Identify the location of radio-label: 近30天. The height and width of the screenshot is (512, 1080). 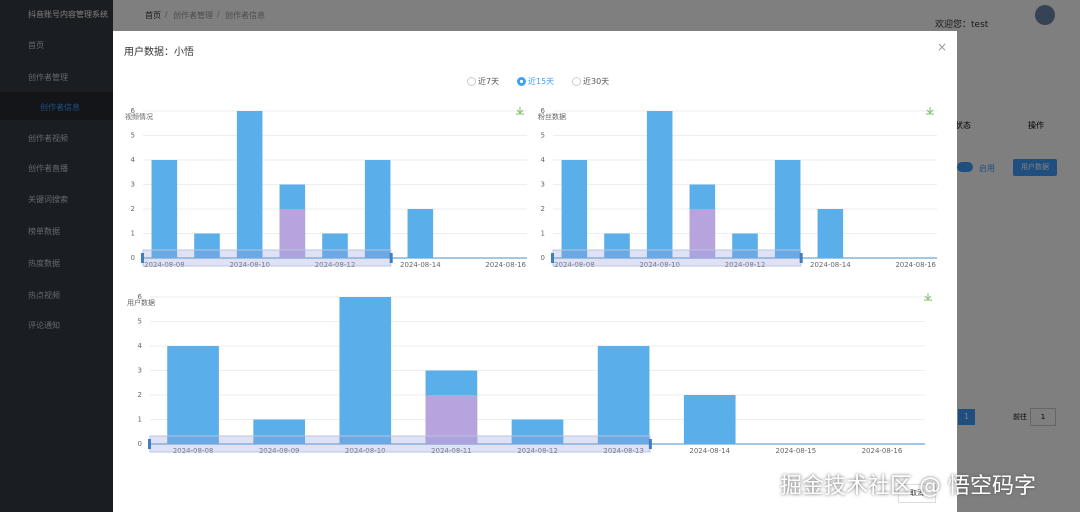
(596, 81).